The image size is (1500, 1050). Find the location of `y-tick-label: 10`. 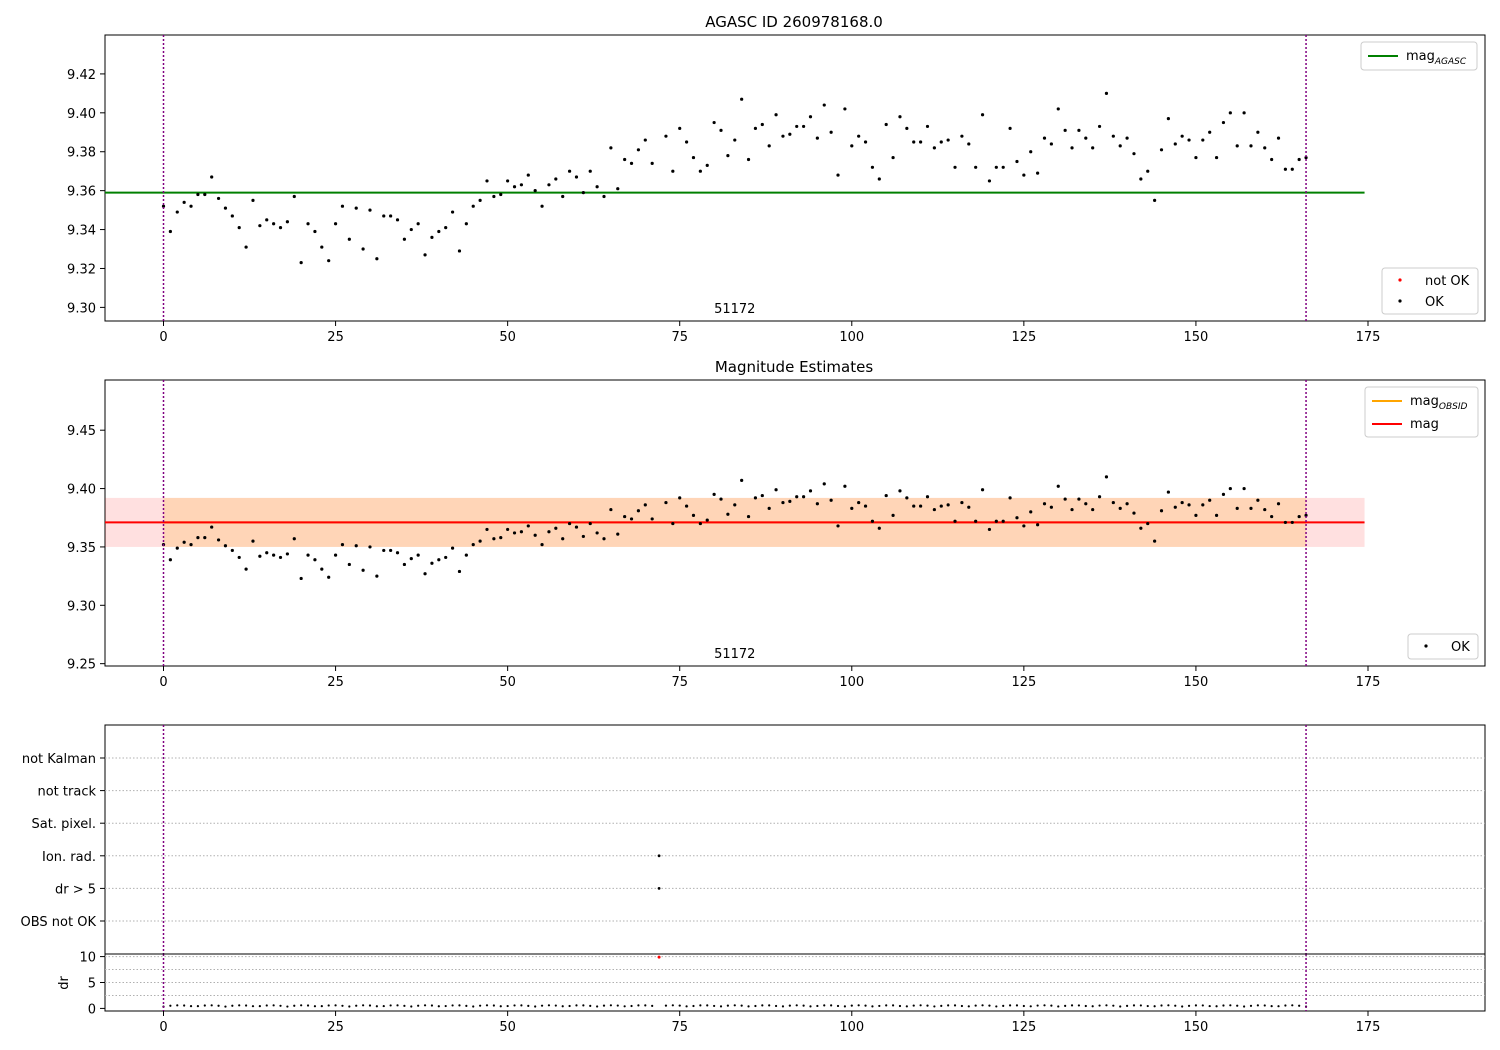

y-tick-label: 10 is located at coordinates (87, 958).